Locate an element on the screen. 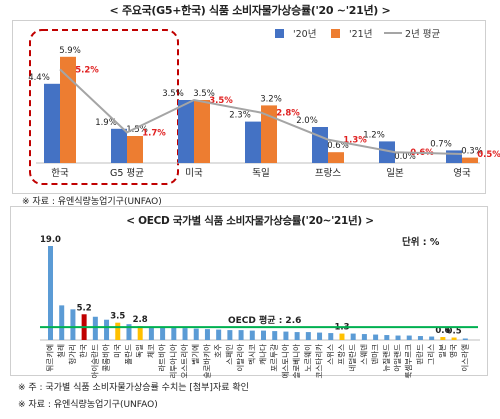 The image size is (500, 419). oecd-country-34: 그리스 is located at coordinates (431, 354).